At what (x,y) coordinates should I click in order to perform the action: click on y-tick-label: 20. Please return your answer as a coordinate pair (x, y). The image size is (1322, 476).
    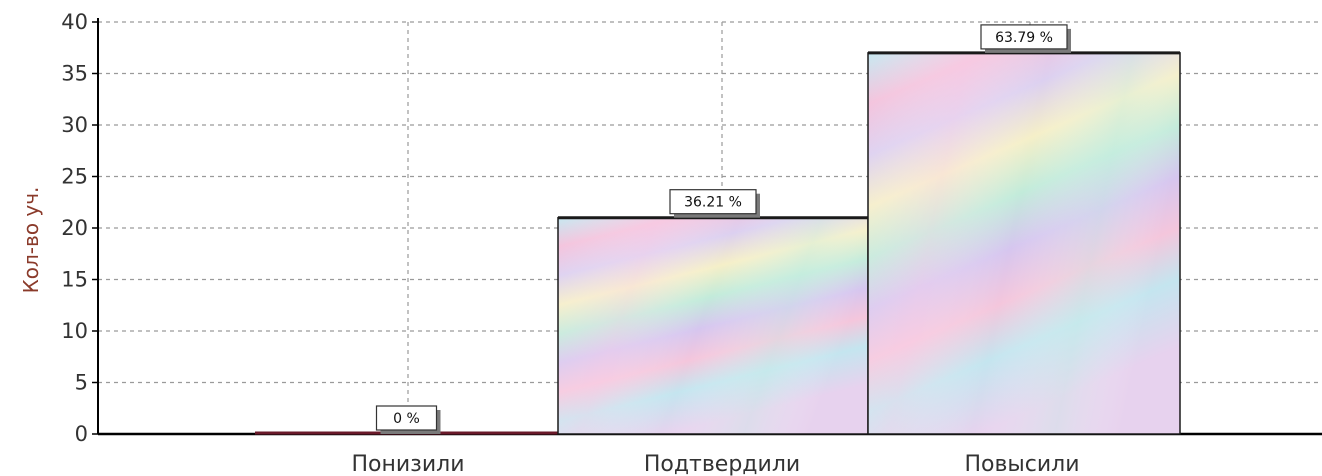
    Looking at the image, I should click on (74, 228).